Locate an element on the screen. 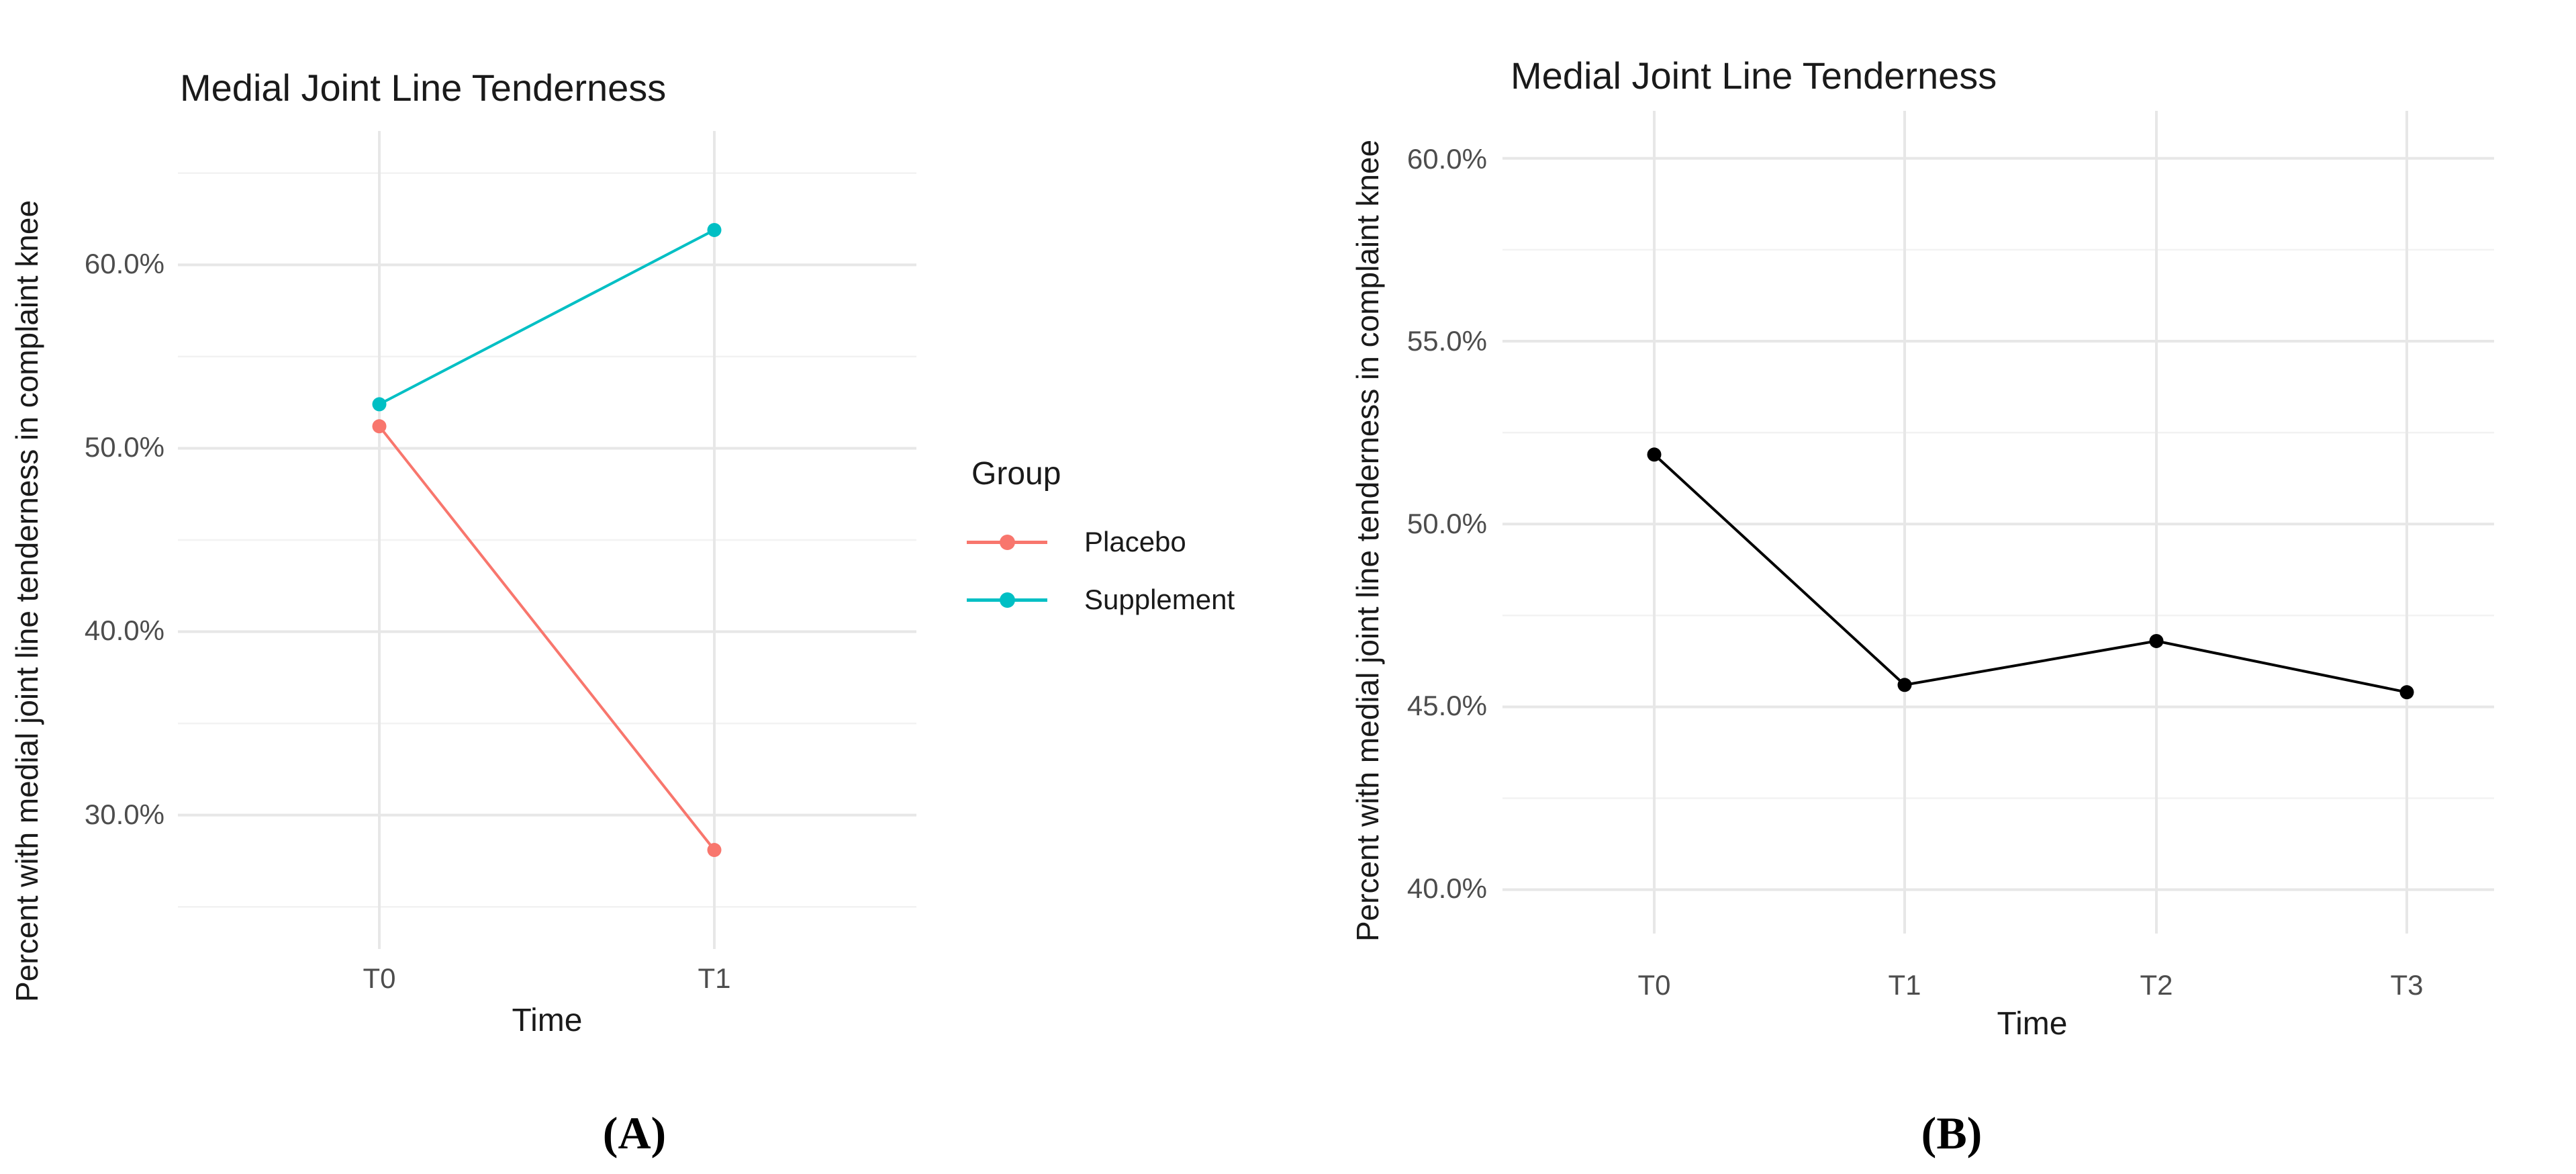 The image size is (2576, 1174). panel-A-series-Placebo is located at coordinates (547, 638).